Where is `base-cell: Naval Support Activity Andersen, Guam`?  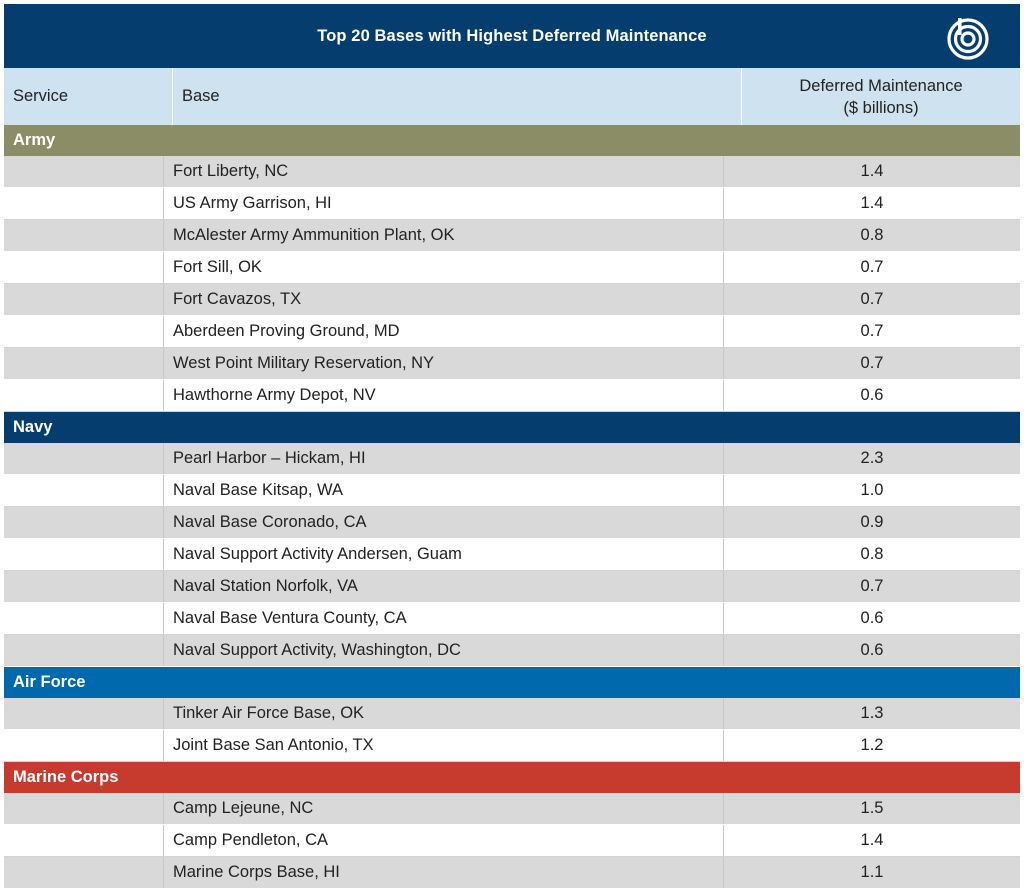 base-cell: Naval Support Activity Andersen, Guam is located at coordinates (444, 554).